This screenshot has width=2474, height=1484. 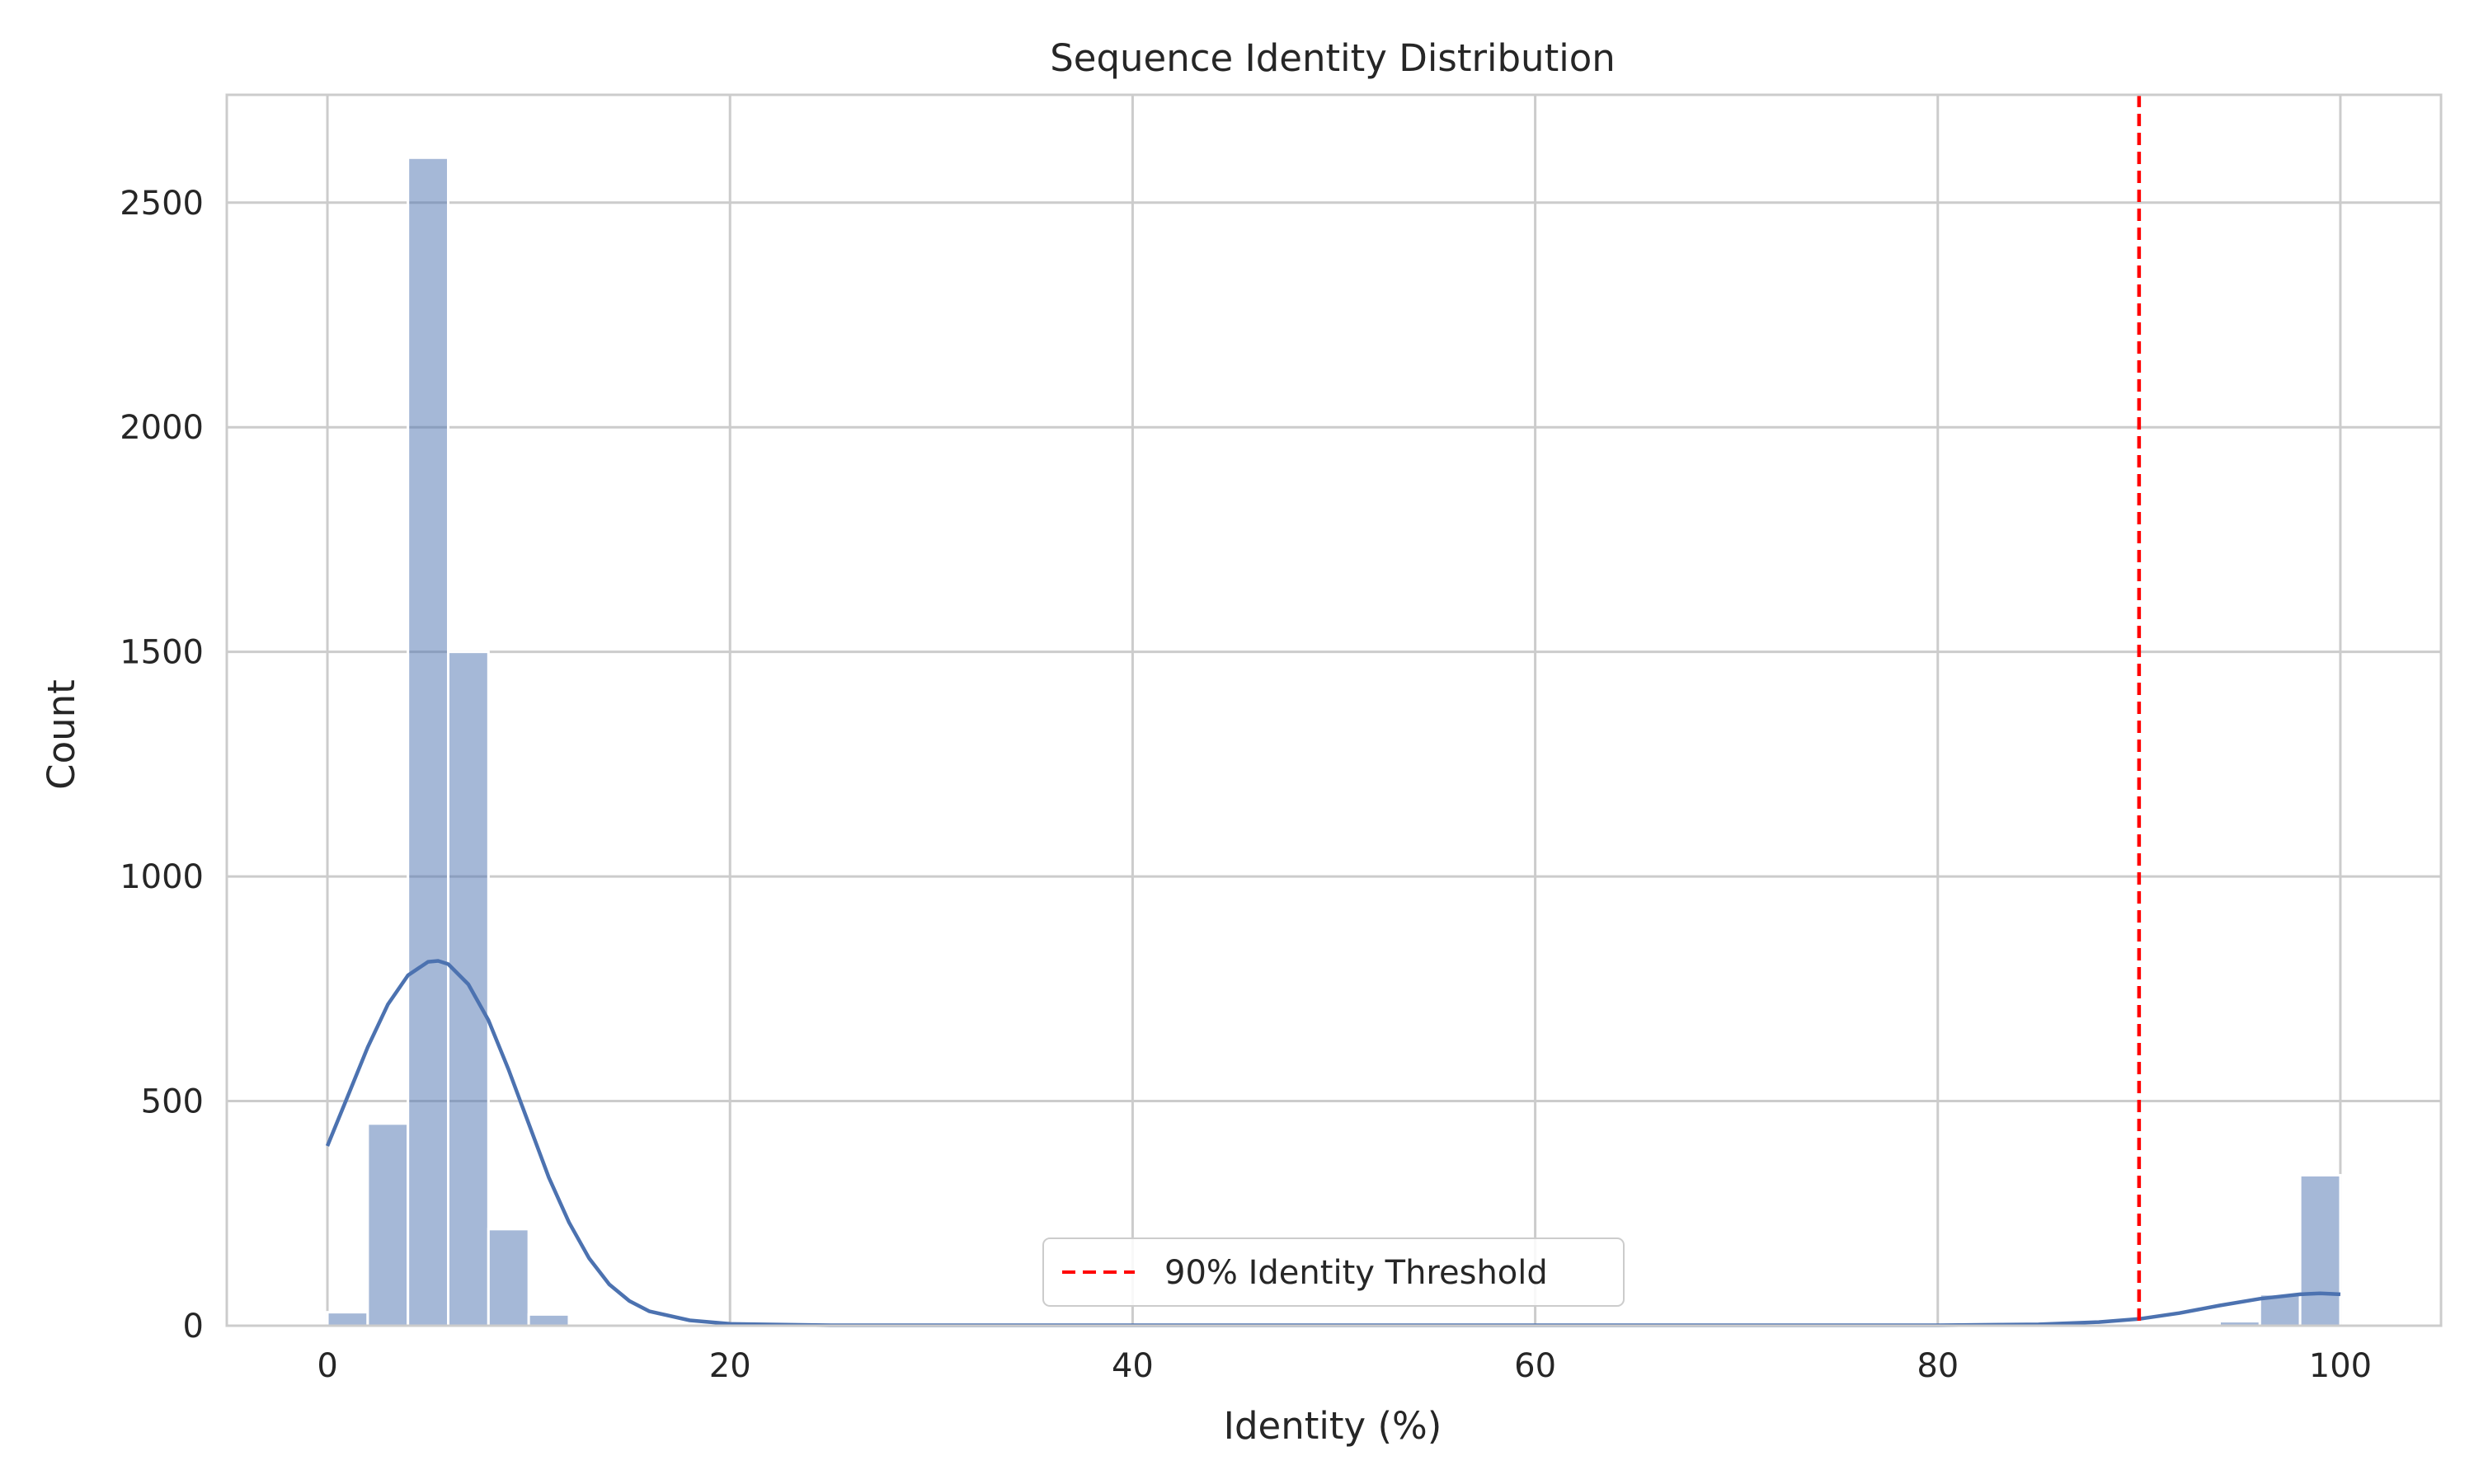 I want to click on y-axis-label: Count, so click(x=61, y=734).